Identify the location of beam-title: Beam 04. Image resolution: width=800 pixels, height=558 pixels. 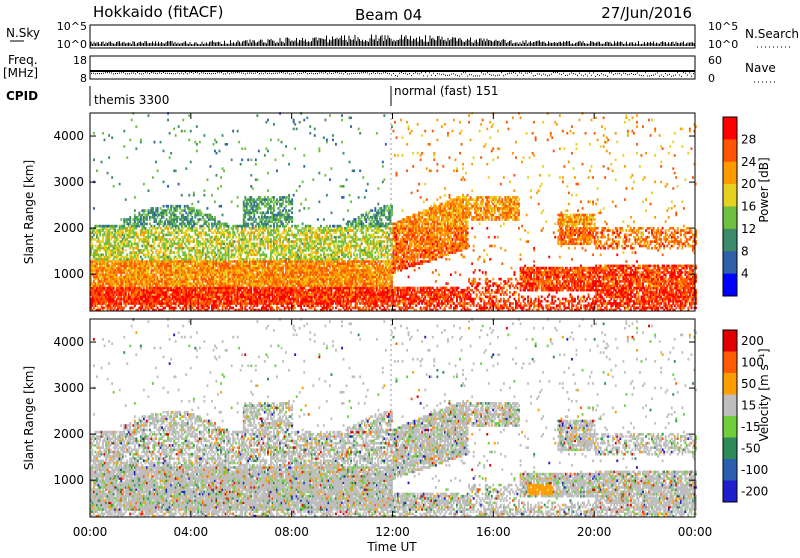
(388, 15).